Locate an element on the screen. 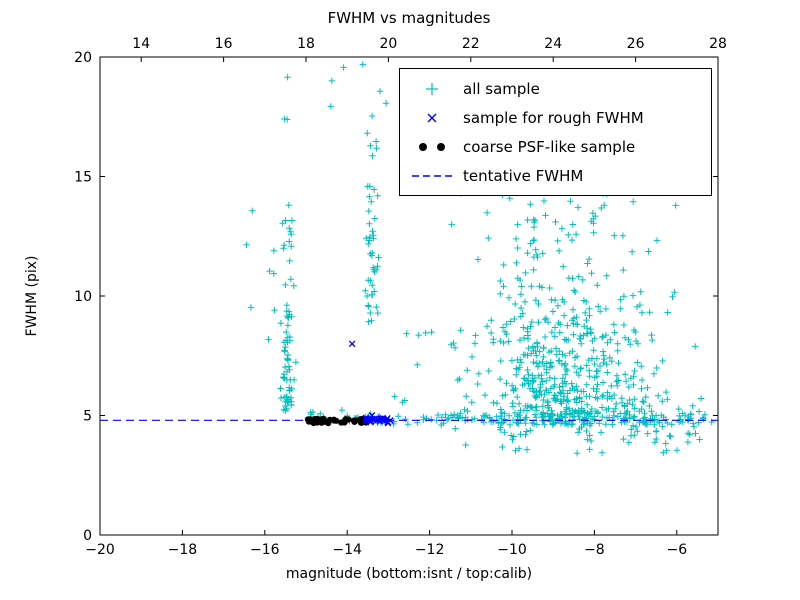  legend-item-rough-fwhm: sample for rough FWHM is located at coordinates (555, 117).